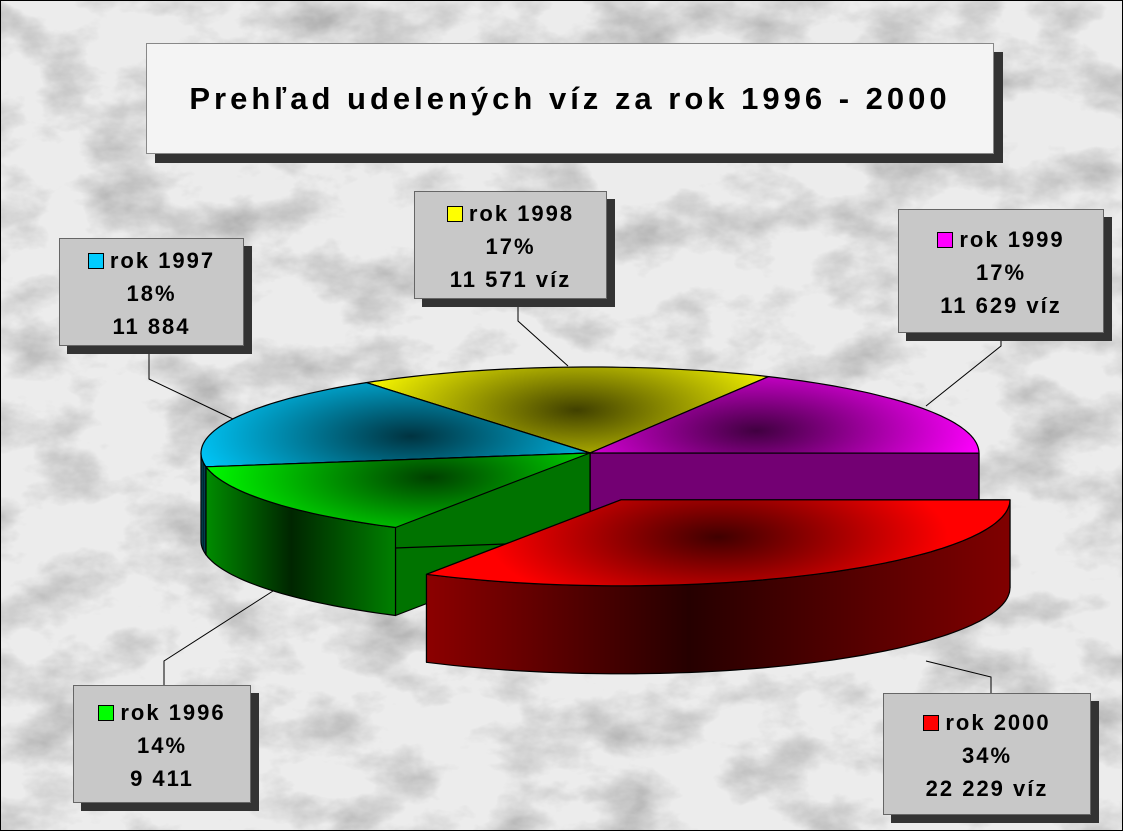  What do you see at coordinates (1001, 305) in the screenshot?
I see `count-label: 11 629 víz` at bounding box center [1001, 305].